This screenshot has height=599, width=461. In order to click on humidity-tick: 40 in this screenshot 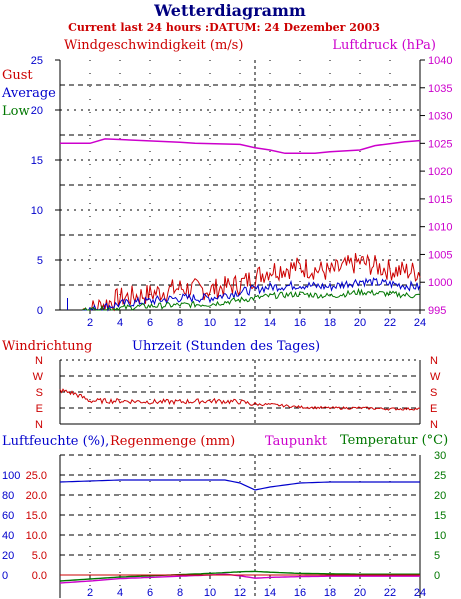, I will do `click(8, 536)`.